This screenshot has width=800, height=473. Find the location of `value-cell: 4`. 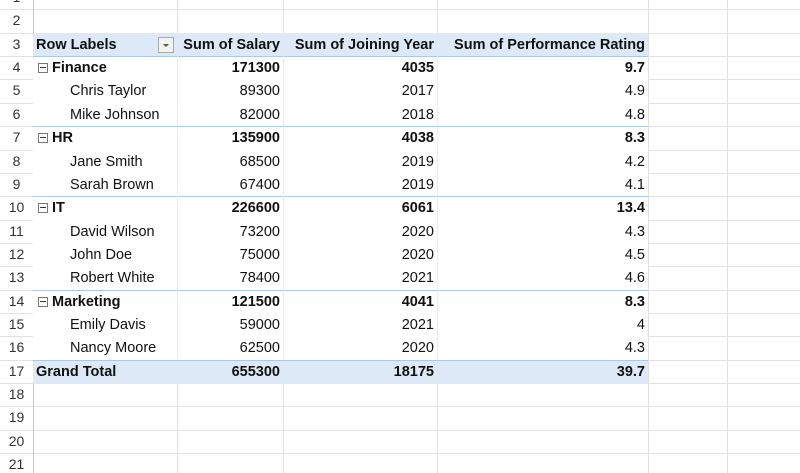

value-cell: 4 is located at coordinates (640, 325).